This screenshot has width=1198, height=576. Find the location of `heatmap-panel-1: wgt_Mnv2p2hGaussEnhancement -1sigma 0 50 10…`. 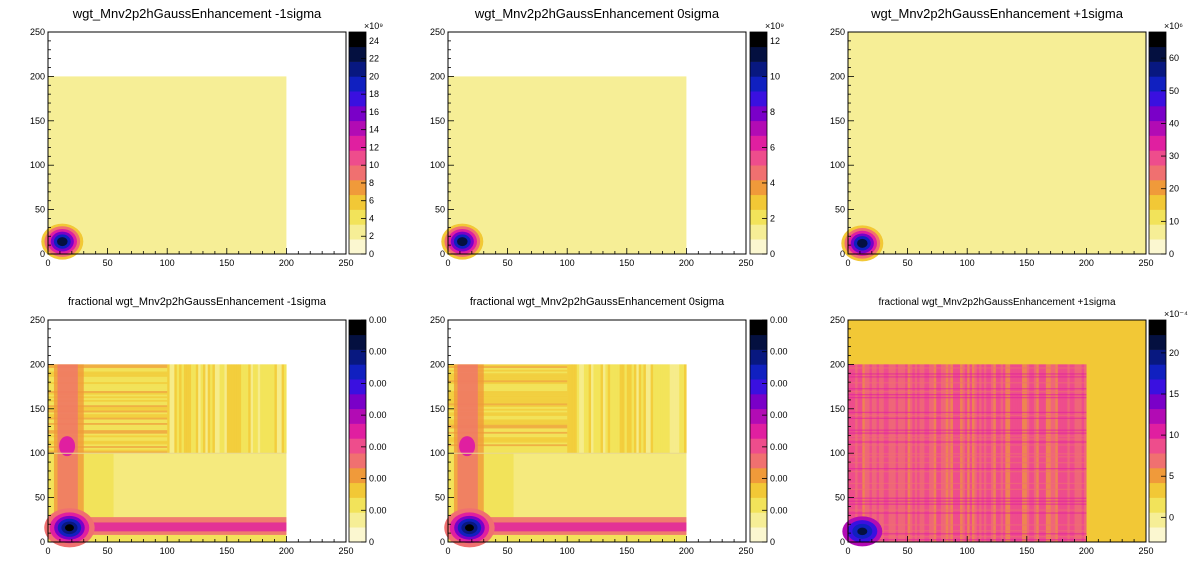

heatmap-panel-1: wgt_Mnv2p2hGaussEnhancement -1sigma 0 50 10… is located at coordinates (206, 137).